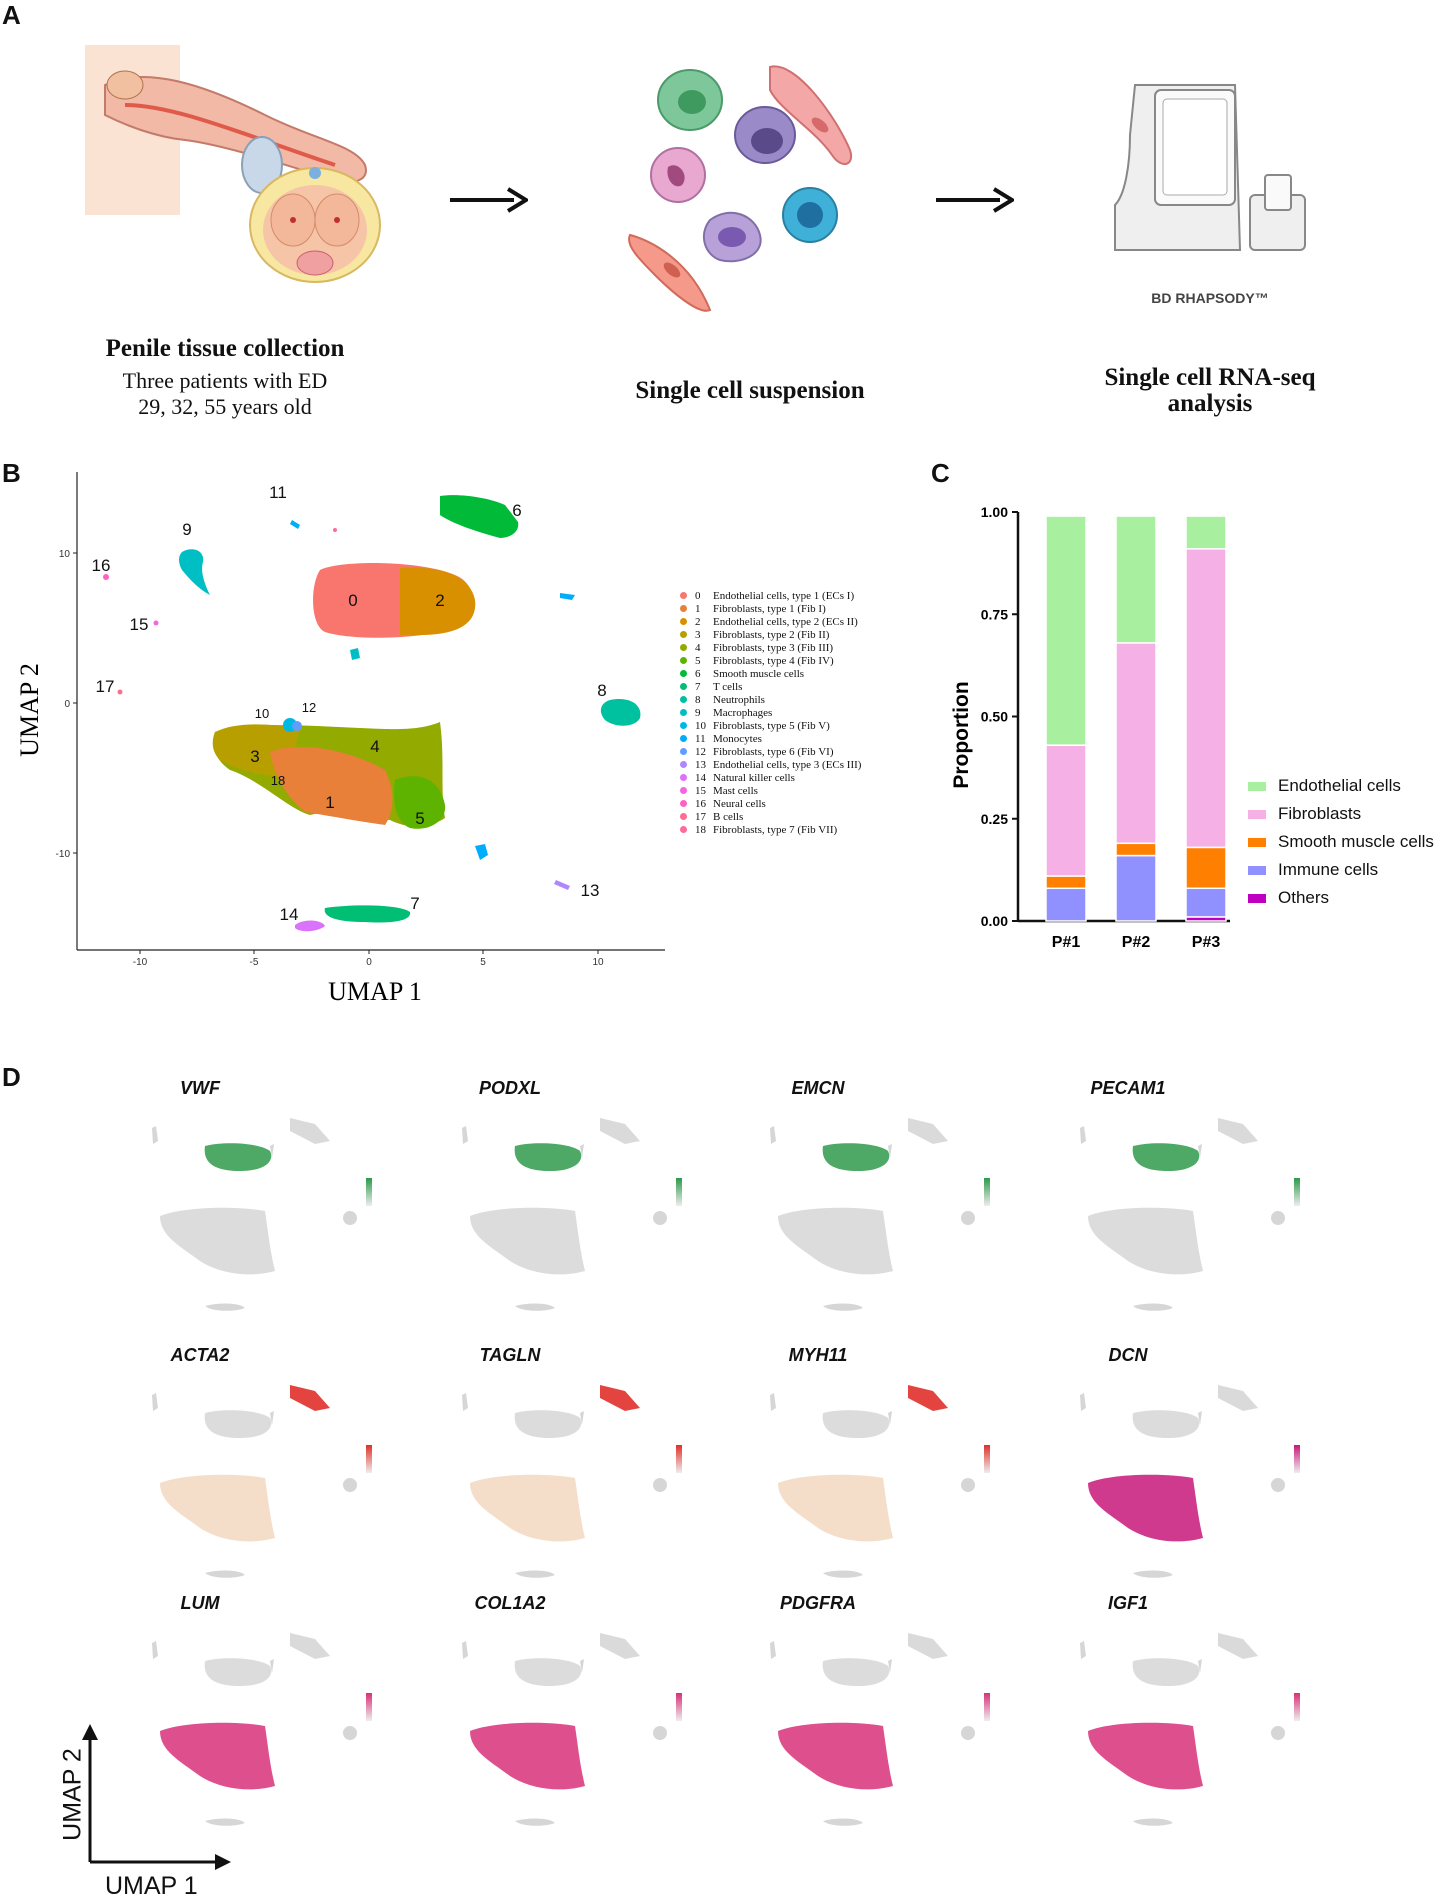 The image size is (1446, 1903). I want to click on chart-x-tick-label: P#1, so click(1066, 942).